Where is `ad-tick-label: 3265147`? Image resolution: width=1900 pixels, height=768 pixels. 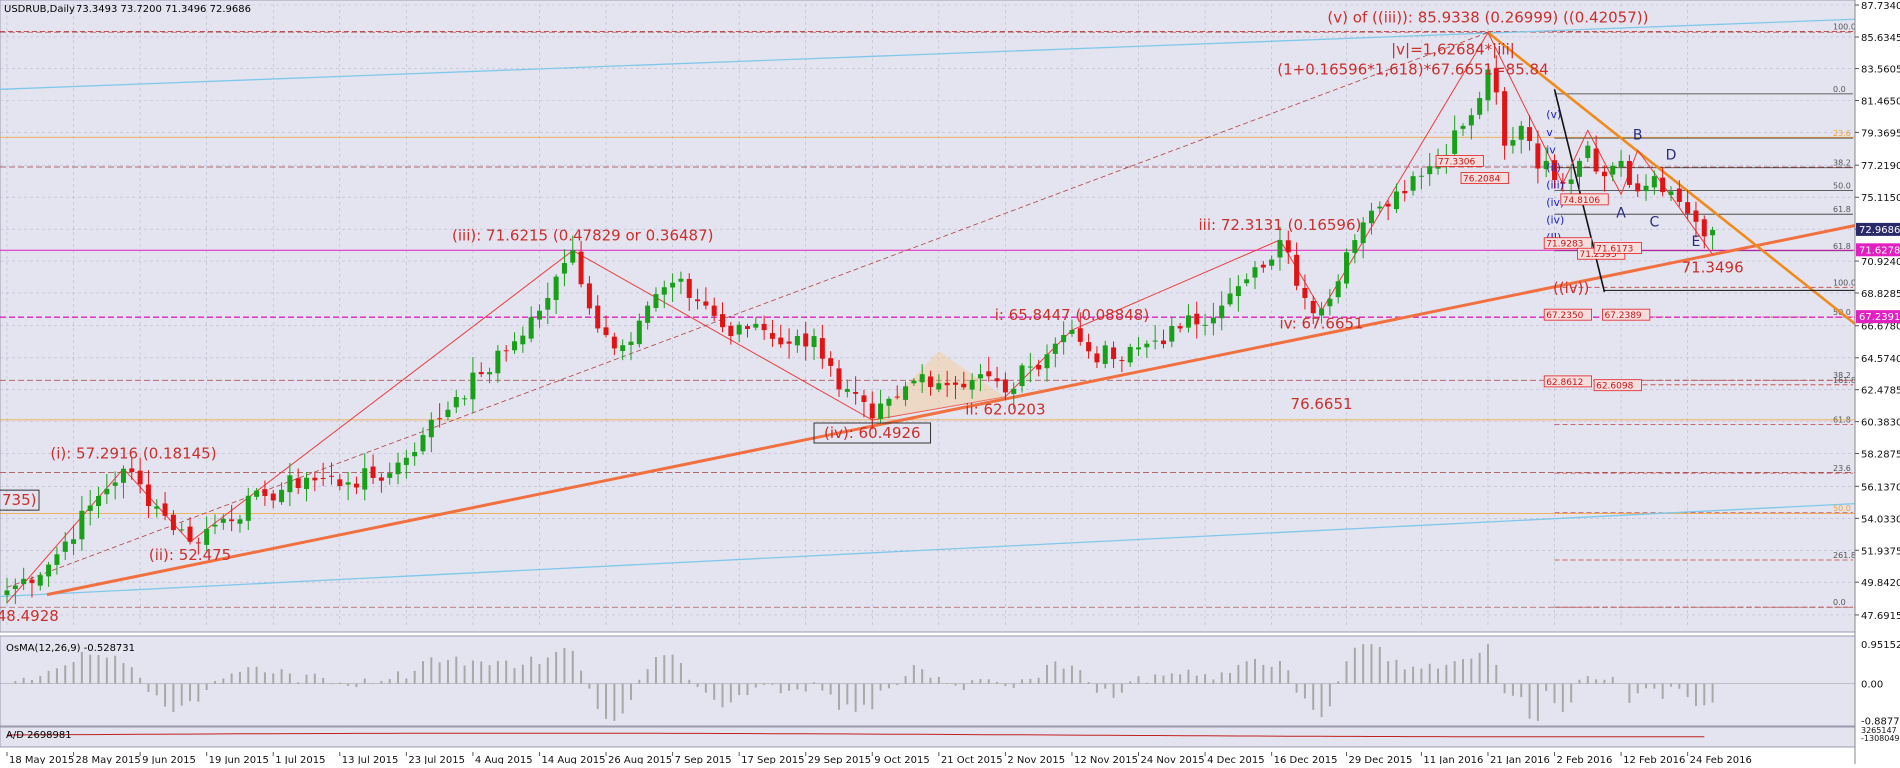 ad-tick-label: 3265147 is located at coordinates (1879, 730).